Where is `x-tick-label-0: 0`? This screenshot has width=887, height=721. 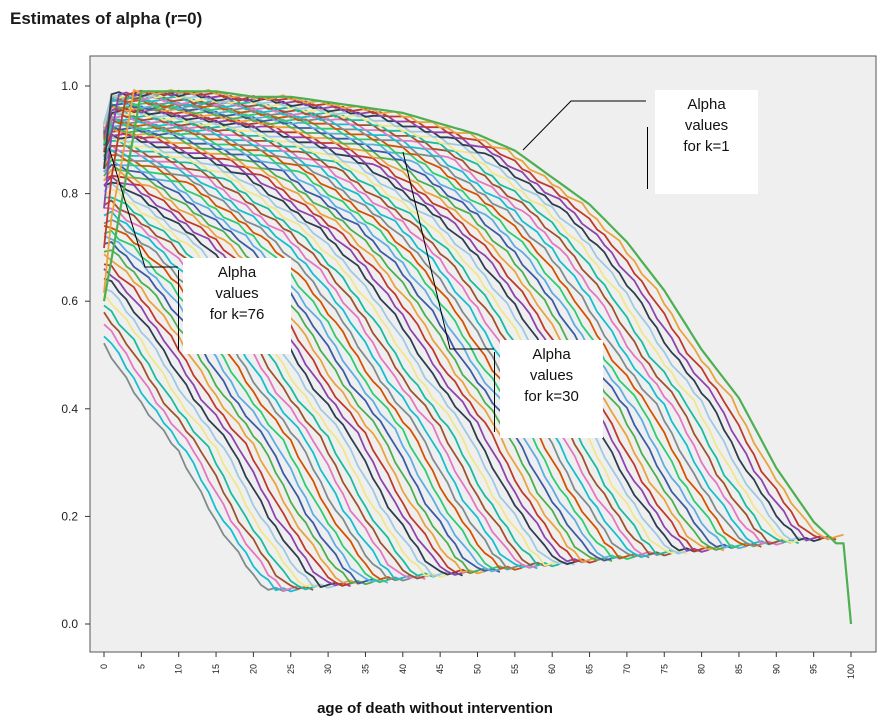
x-tick-label-0: 0 is located at coordinates (104, 666).